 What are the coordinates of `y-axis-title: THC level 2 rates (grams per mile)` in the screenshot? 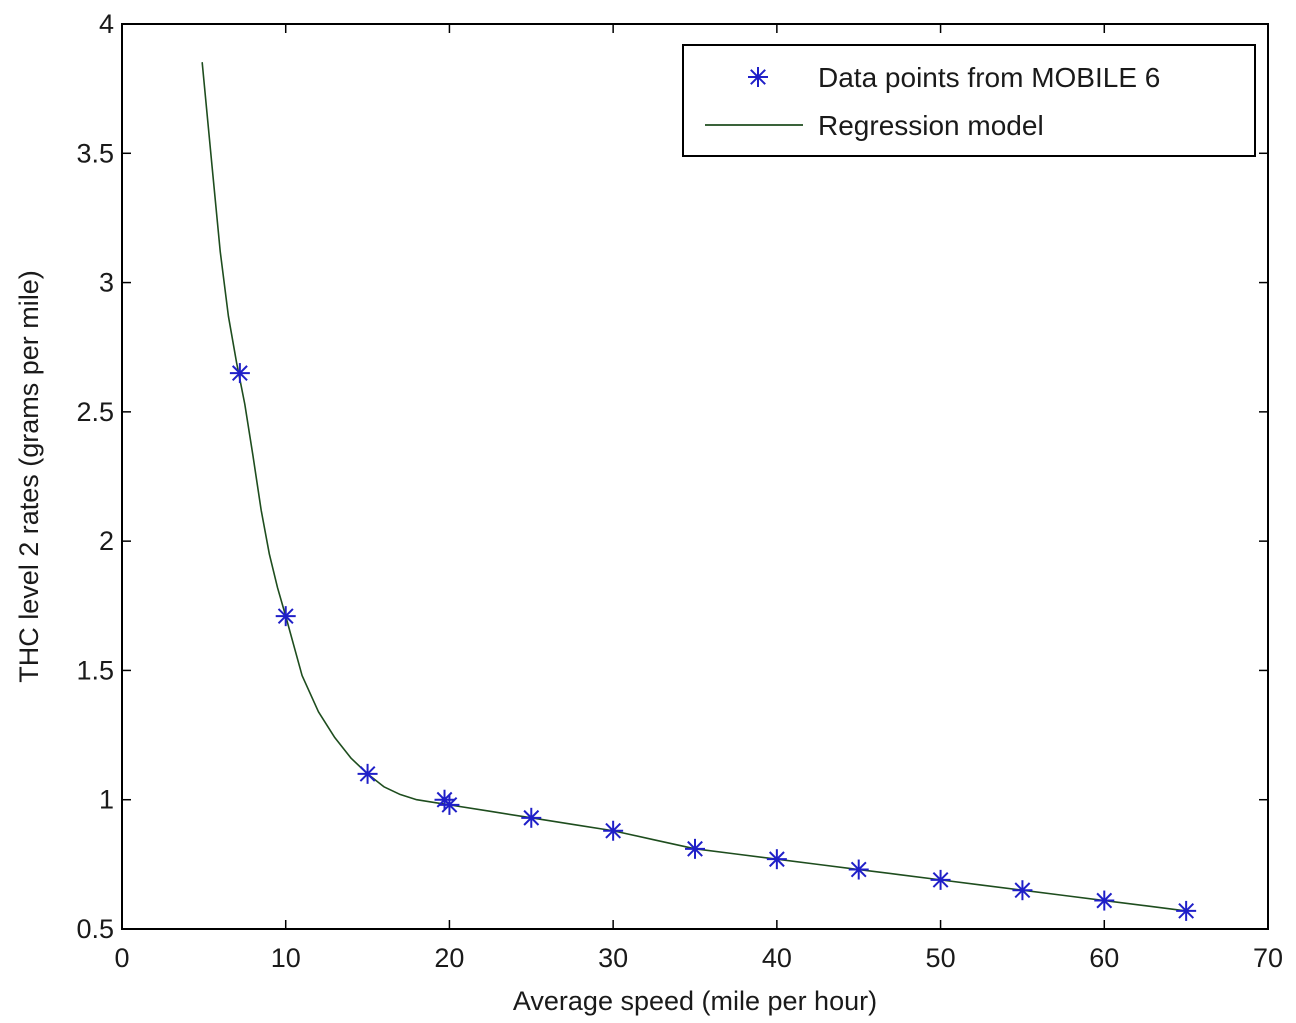 It's located at (29, 476).